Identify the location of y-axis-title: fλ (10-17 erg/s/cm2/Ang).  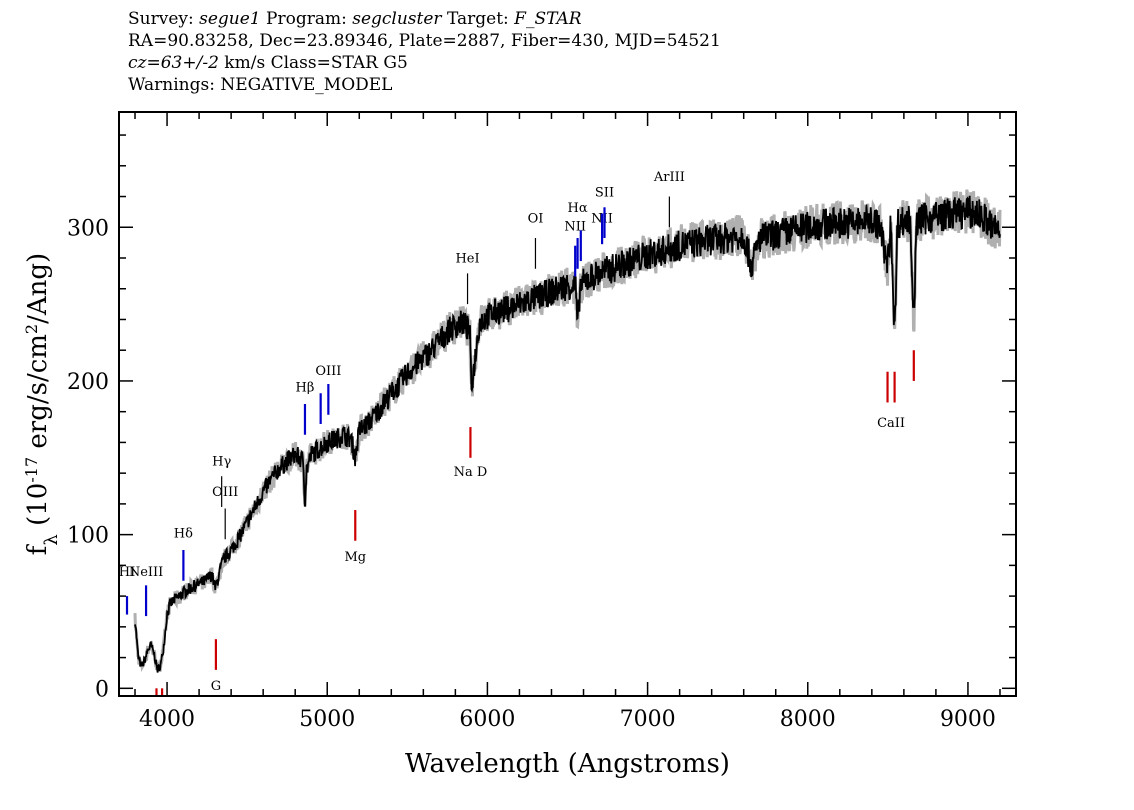
(42, 404).